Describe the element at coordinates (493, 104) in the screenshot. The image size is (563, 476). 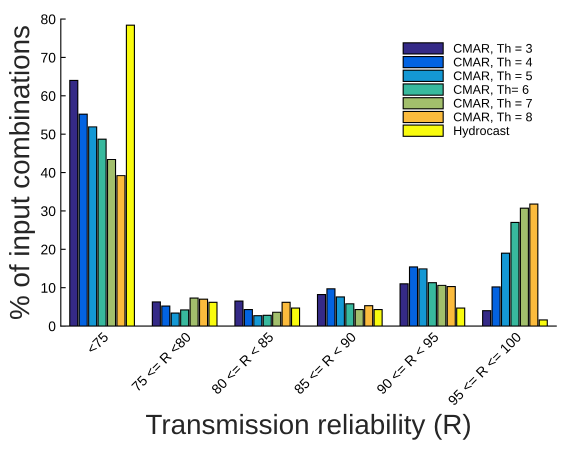
I see `legend-label: CMAR, Th = 7` at that location.